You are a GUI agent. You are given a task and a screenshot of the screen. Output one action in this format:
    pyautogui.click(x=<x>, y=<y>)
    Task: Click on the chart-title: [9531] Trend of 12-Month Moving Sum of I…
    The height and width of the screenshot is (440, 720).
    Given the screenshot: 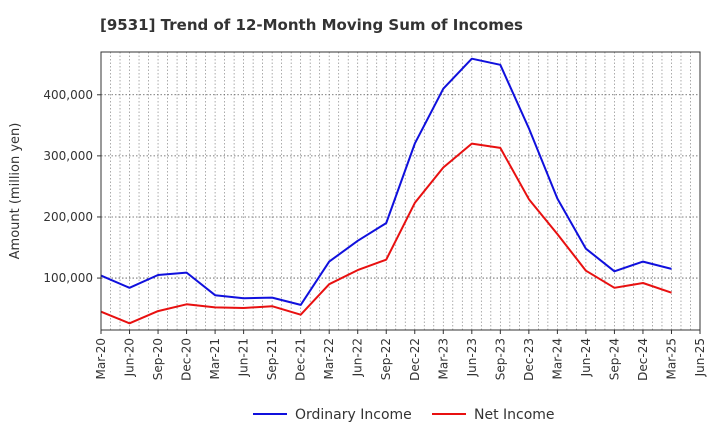 What is the action you would take?
    pyautogui.click(x=311, y=25)
    